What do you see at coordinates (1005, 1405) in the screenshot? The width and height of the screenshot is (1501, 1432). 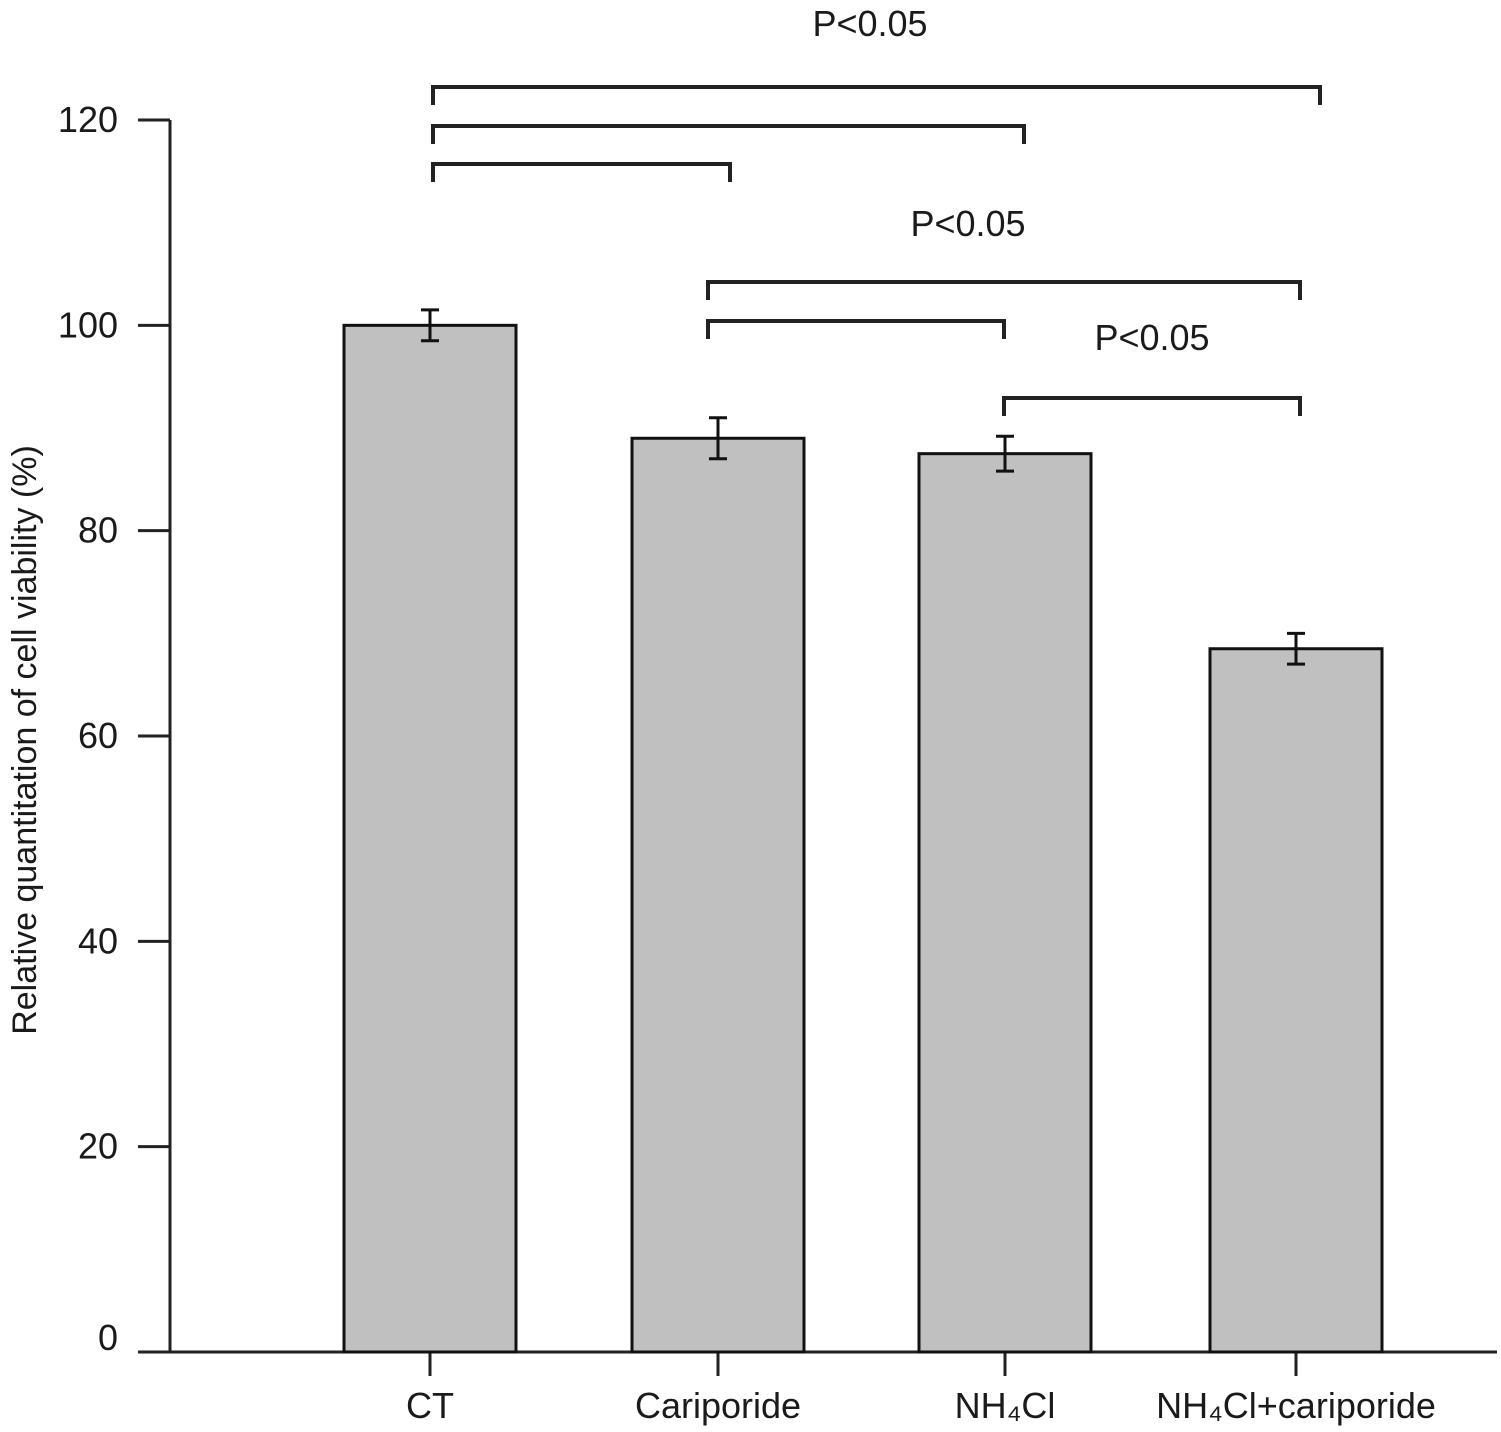 I see `x-category-label-2: NH₄Cl` at bounding box center [1005, 1405].